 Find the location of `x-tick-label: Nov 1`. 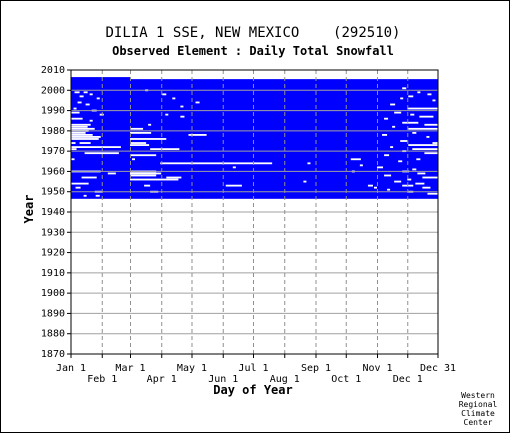

x-tick-label: Nov 1 is located at coordinates (377, 368).